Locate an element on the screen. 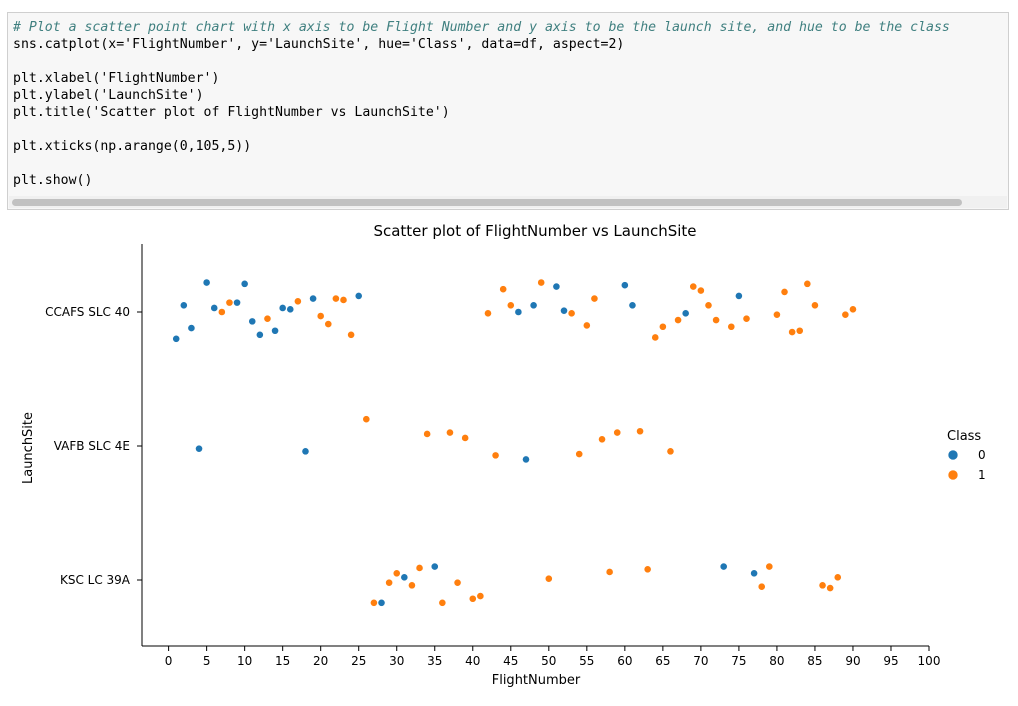  y-tick-label: KSC LC 39A is located at coordinates (95, 580).